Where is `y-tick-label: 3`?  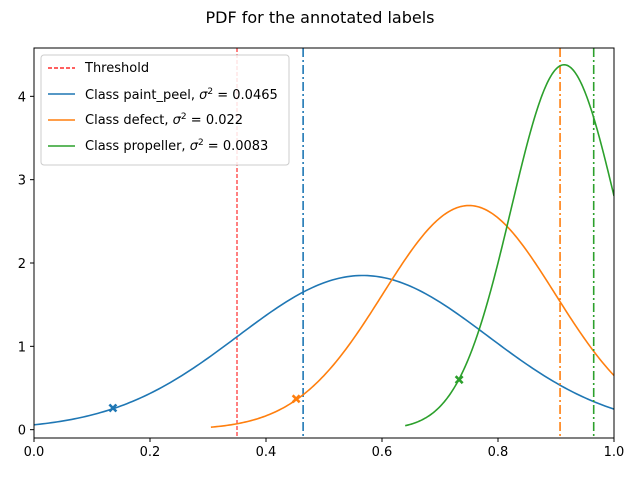 y-tick-label: 3 is located at coordinates (22, 181).